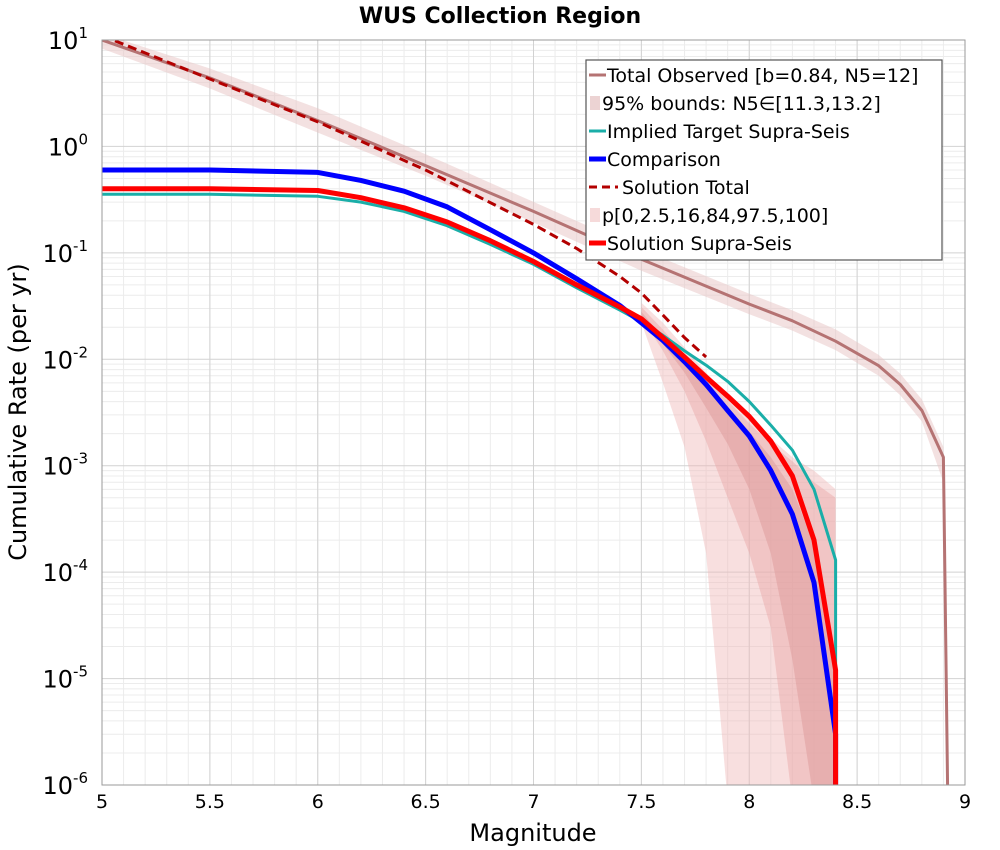 This screenshot has width=1000, height=850. What do you see at coordinates (699, 244) in the screenshot?
I see `legend-label: Solution Supra-Seis` at bounding box center [699, 244].